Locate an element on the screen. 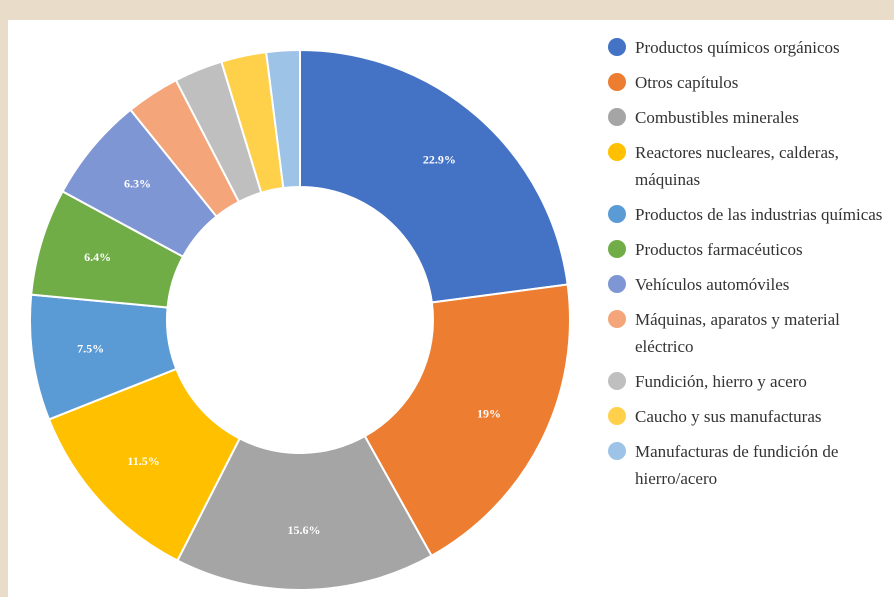  legend-item: Productos químicos orgánicos is located at coordinates (751, 47).